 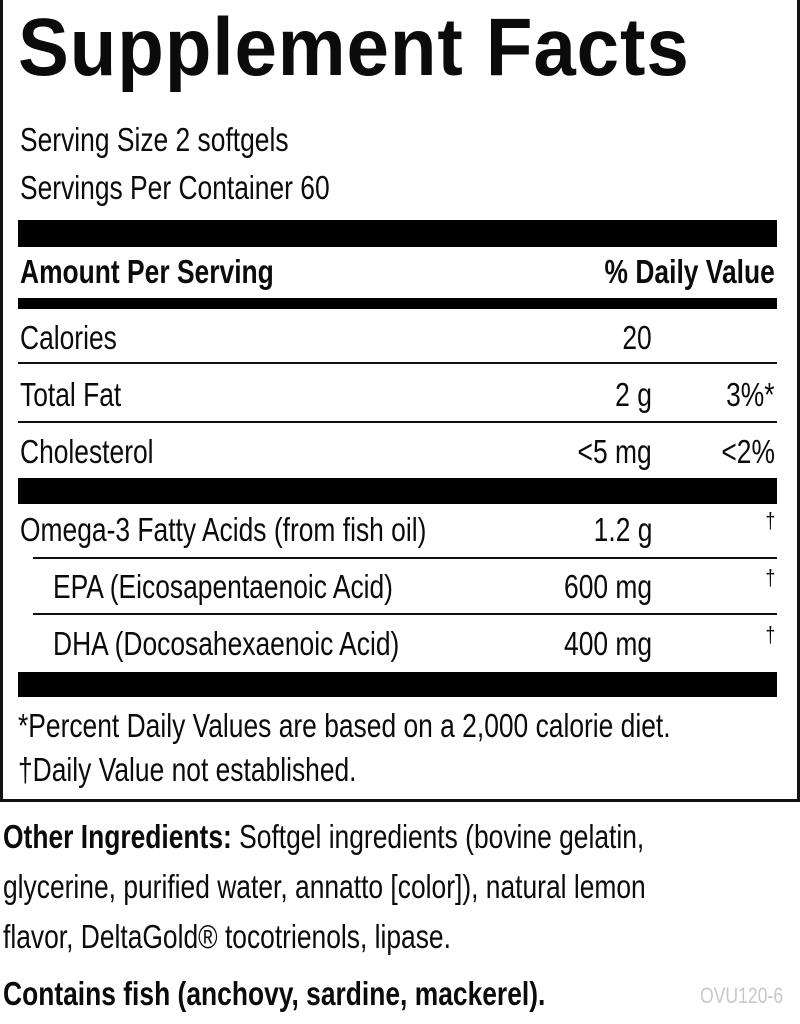 I want to click on other-ingredients-label: Other Ingredients:, so click(x=117, y=836).